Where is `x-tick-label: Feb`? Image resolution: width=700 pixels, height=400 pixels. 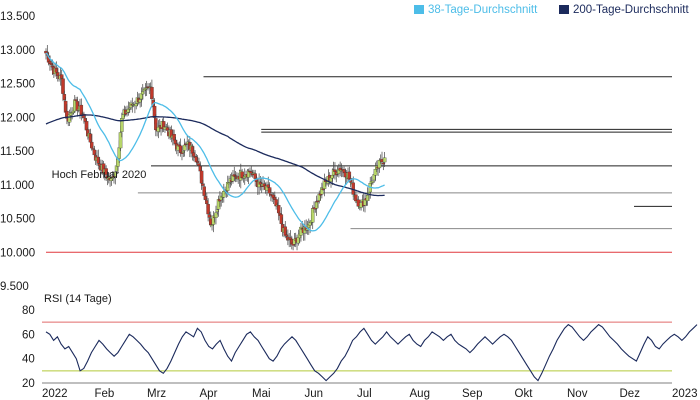 x-tick-label: Feb is located at coordinates (105, 394).